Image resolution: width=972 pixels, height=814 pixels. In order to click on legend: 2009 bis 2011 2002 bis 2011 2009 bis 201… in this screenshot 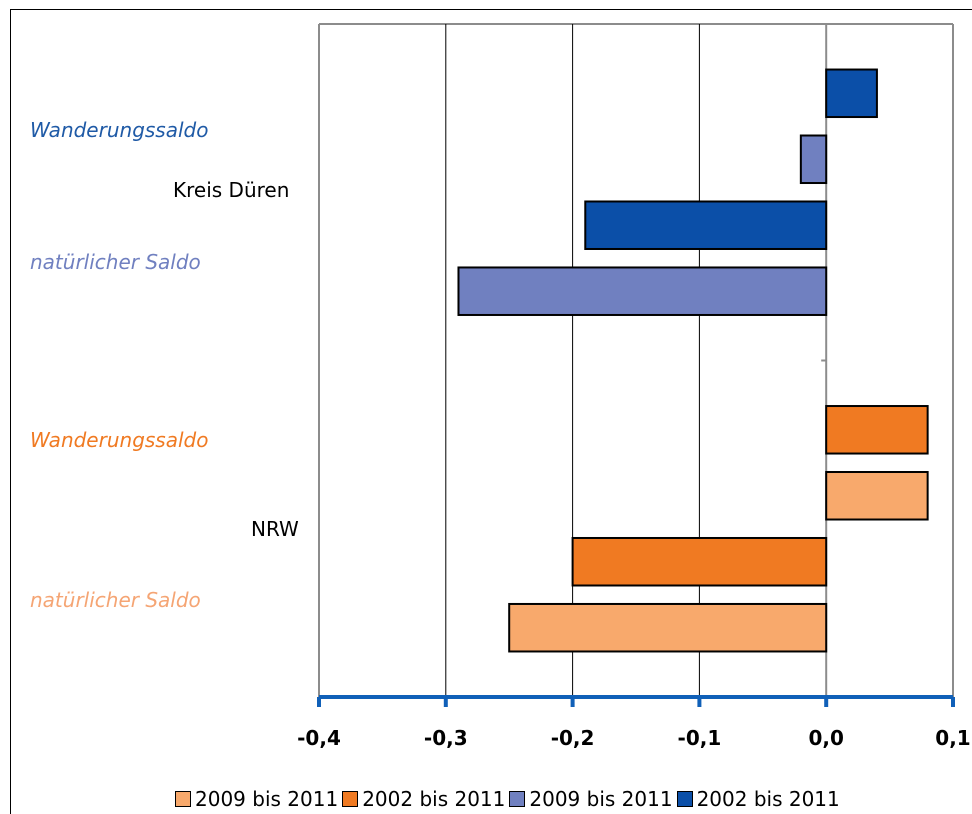, I will do `click(509, 799)`.